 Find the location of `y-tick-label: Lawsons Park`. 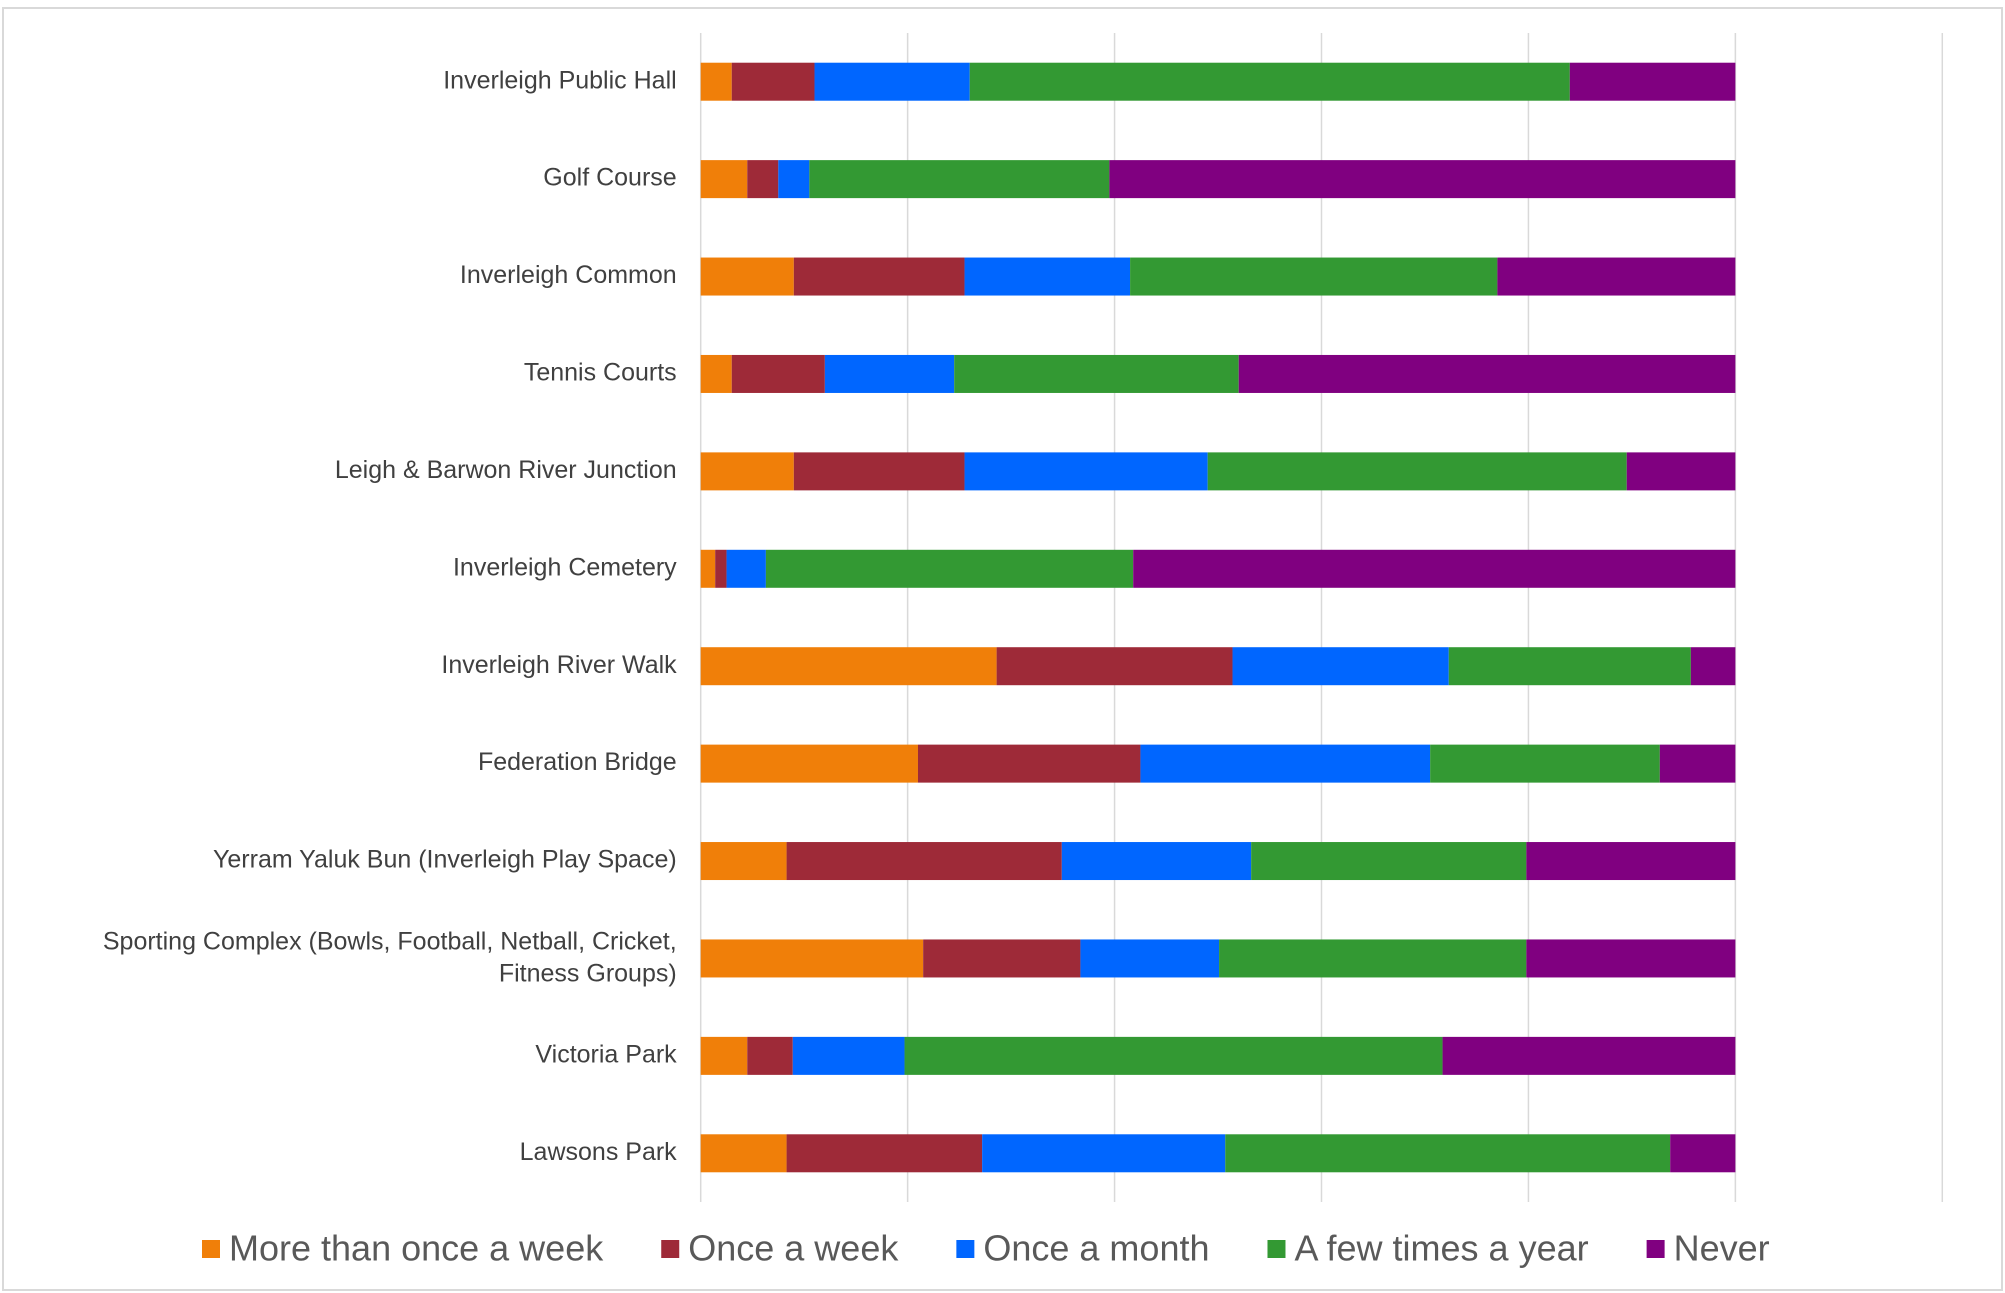

y-tick-label: Lawsons Park is located at coordinates (599, 1152).